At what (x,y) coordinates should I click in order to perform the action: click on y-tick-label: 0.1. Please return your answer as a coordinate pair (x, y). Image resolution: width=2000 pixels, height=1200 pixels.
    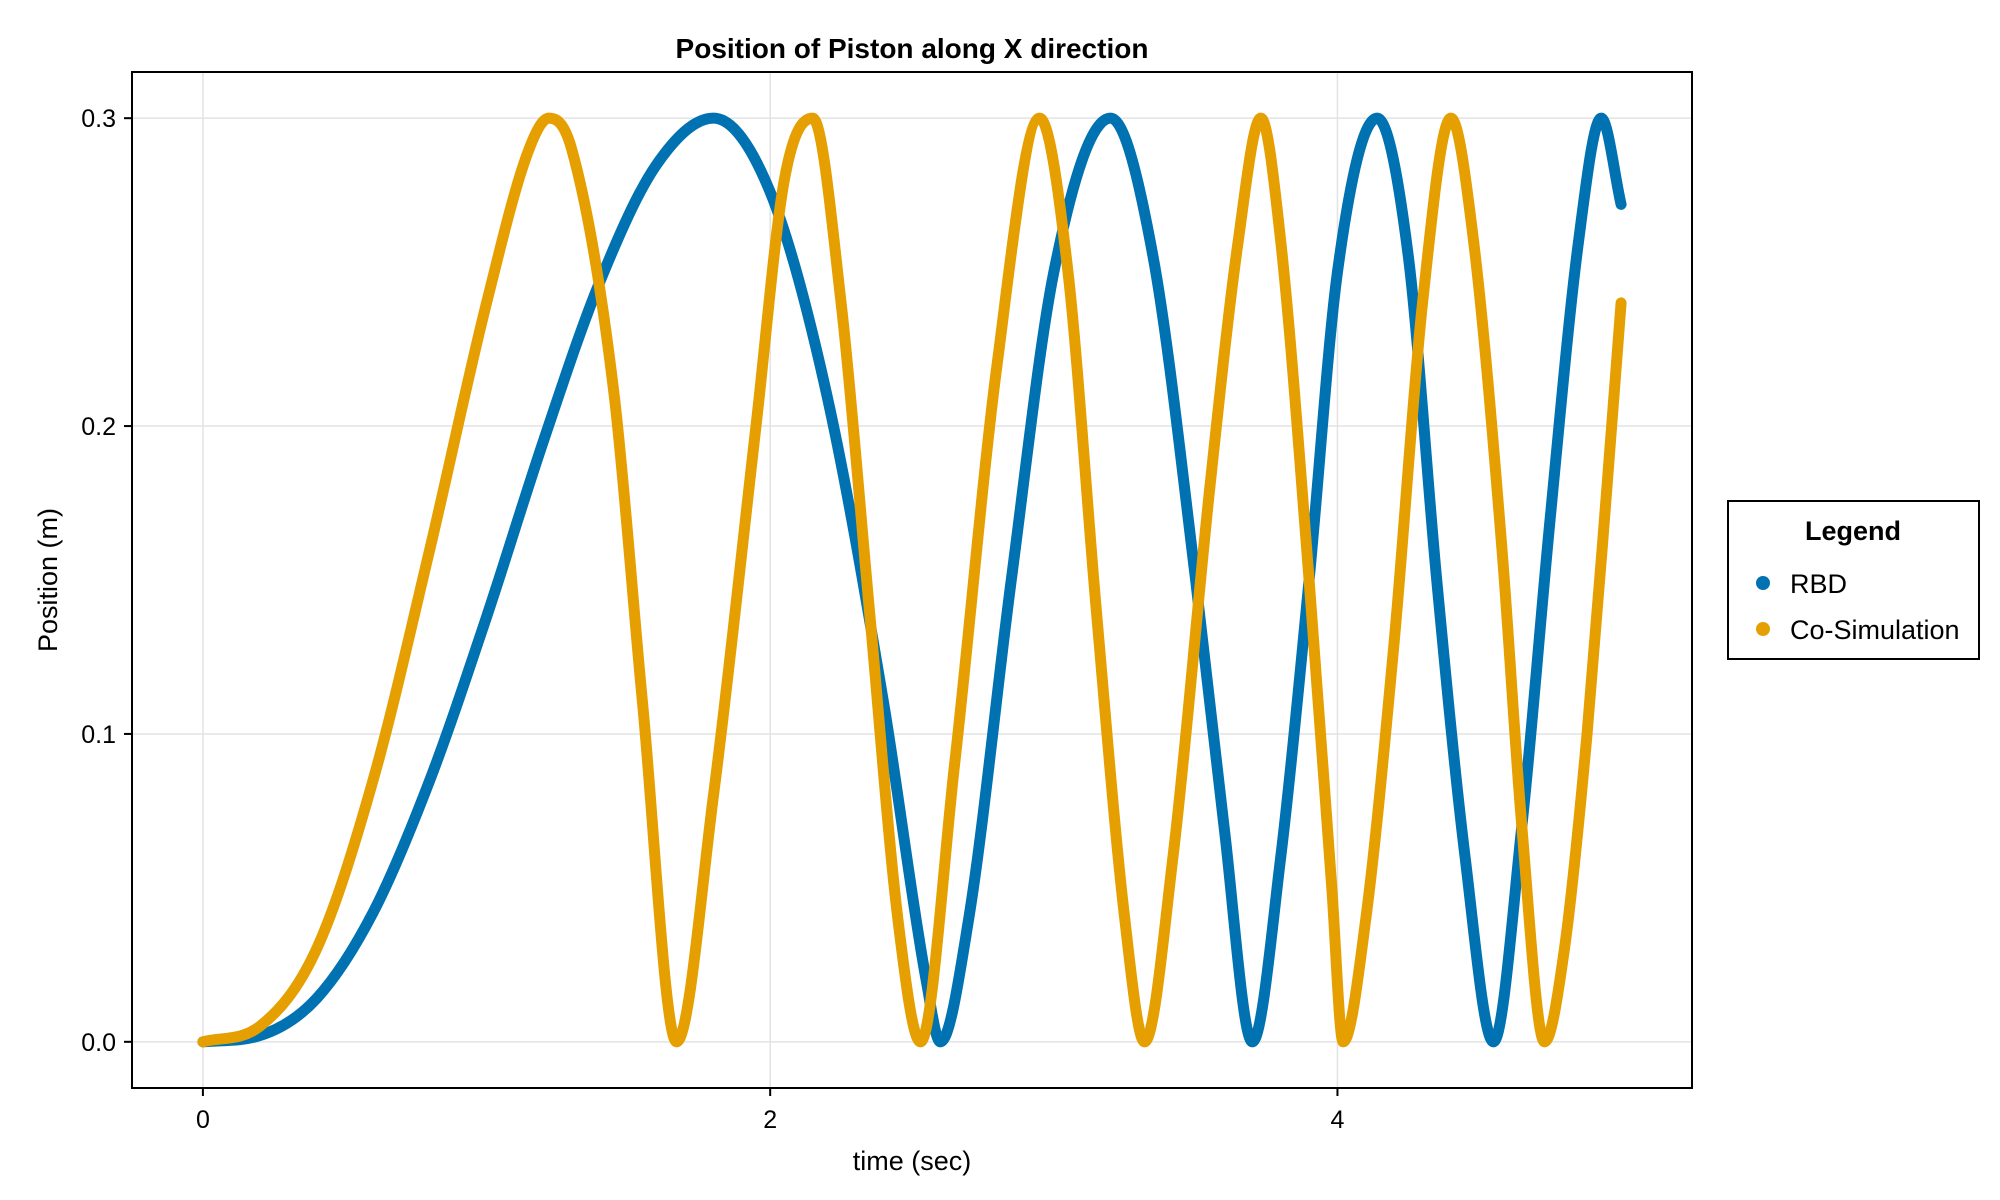
    Looking at the image, I should click on (98, 735).